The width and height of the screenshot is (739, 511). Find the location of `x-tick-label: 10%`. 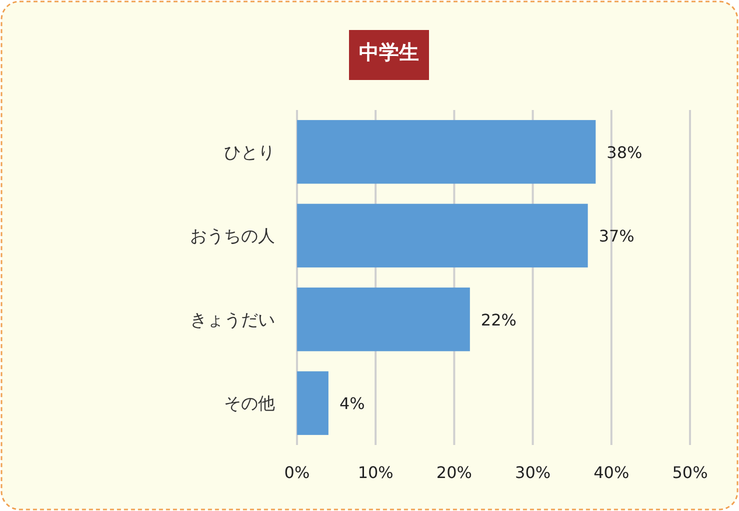

x-tick-label: 10% is located at coordinates (376, 472).